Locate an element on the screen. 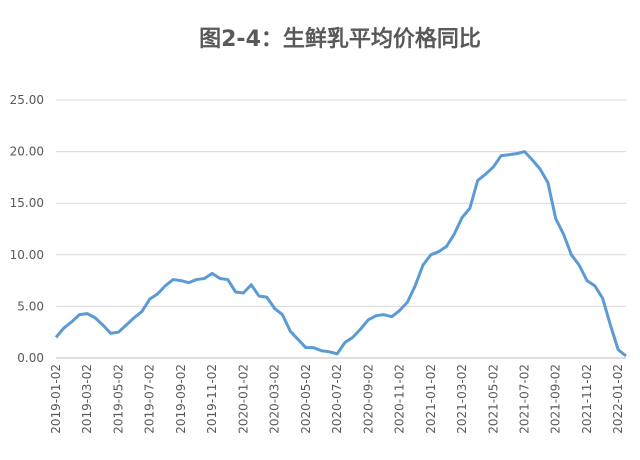 Image resolution: width=640 pixels, height=460 pixels. x-tick-label: 2021-11-02 is located at coordinates (587, 399).